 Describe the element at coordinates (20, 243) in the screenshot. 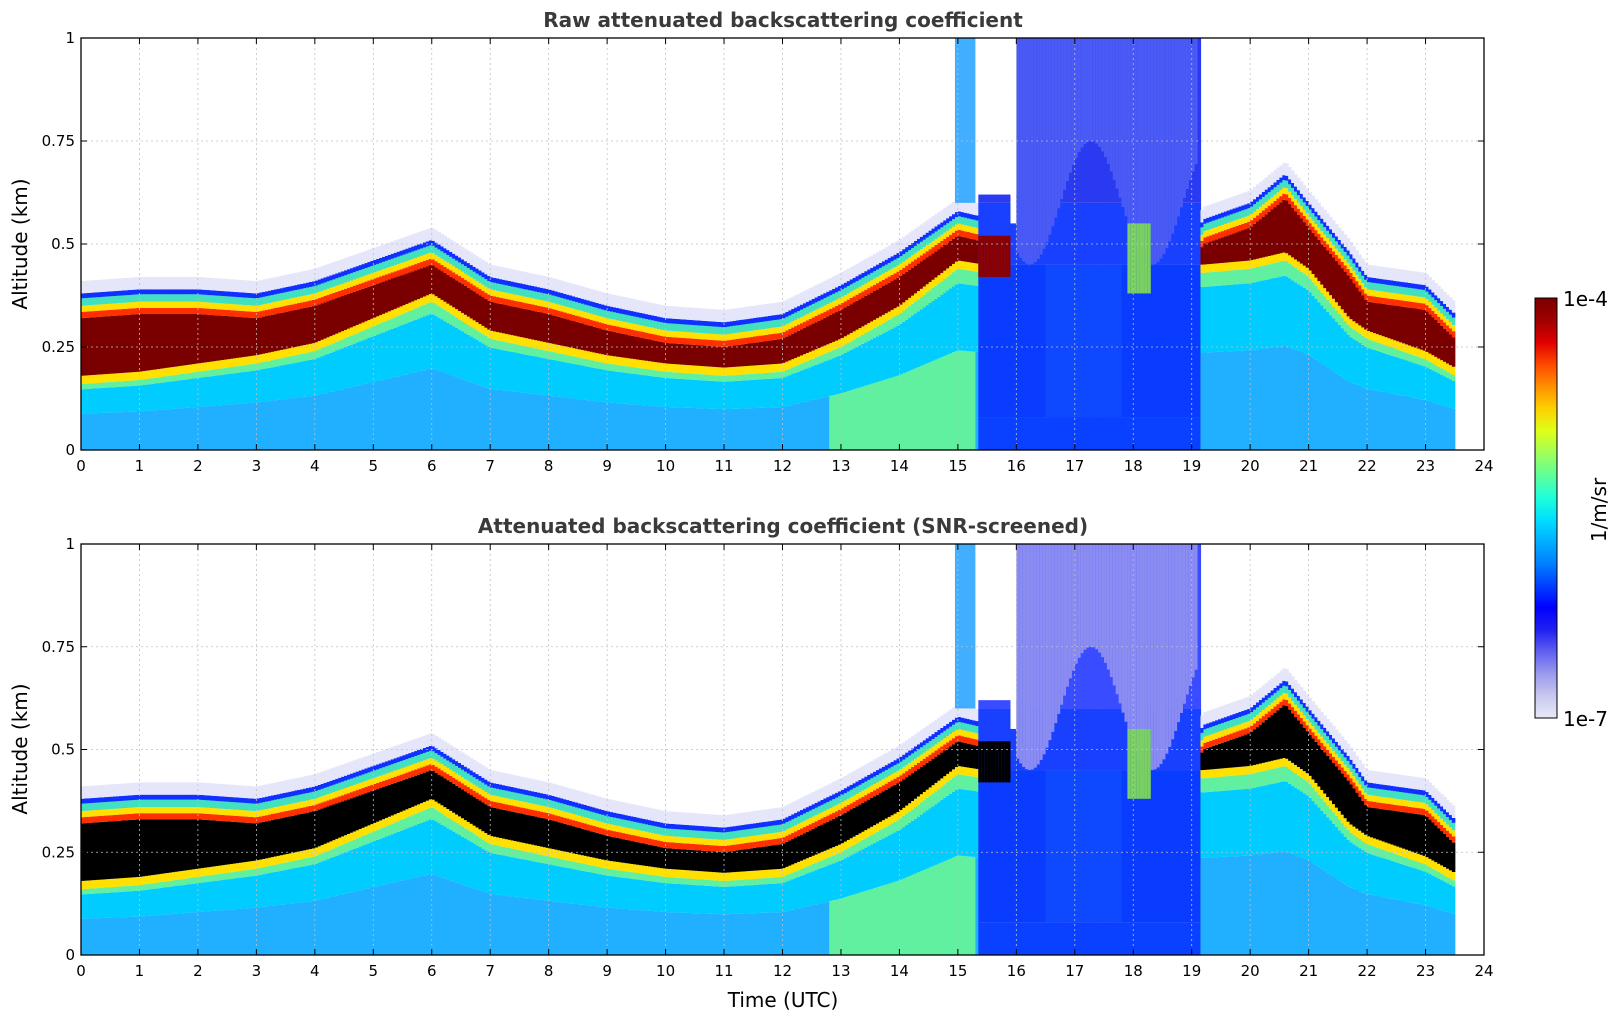

I see `raw-y-axis-label: Altitude (km)` at that location.